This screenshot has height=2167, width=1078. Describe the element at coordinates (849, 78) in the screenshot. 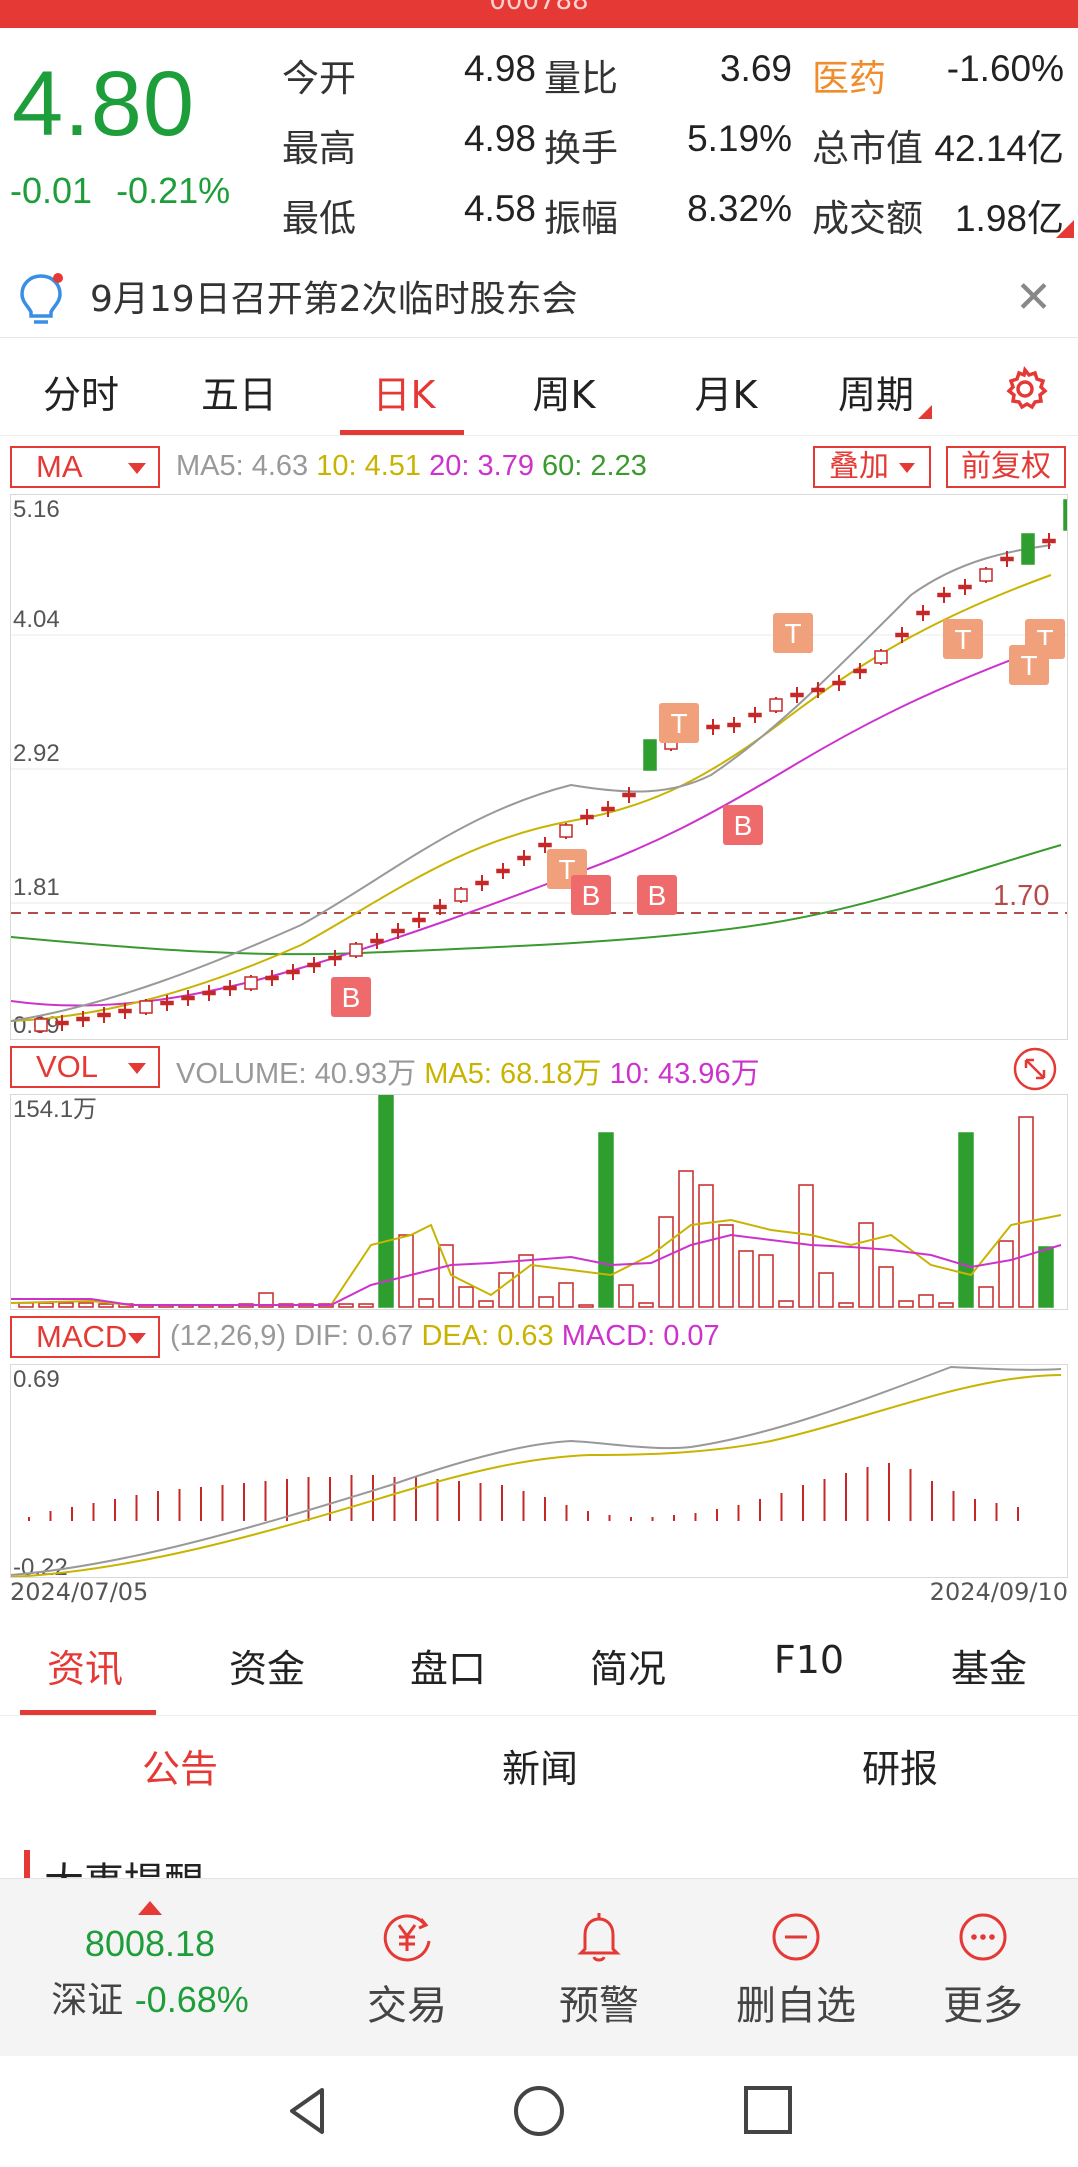

I see `sector-link: 医药` at that location.